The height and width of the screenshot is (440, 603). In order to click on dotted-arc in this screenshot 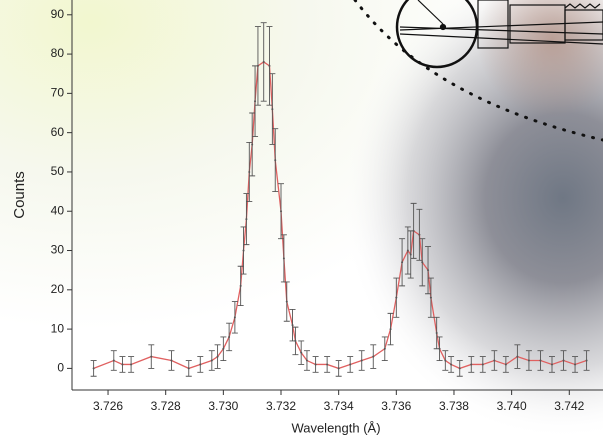, I will do `click(478, 71)`.